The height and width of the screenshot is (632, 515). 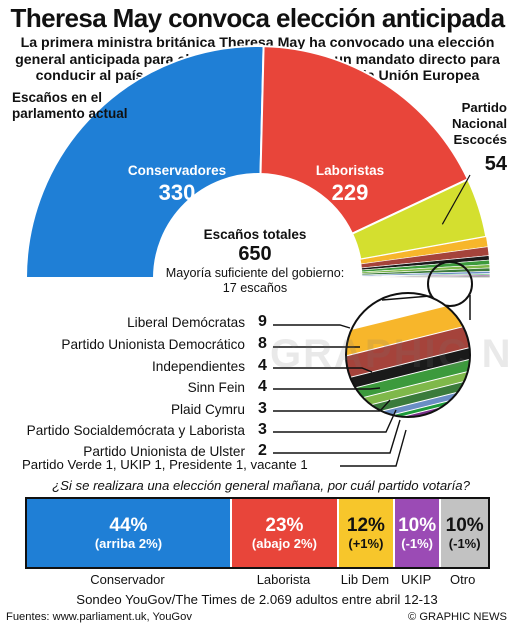 I want to click on party-seats: 8, so click(x=262, y=343).